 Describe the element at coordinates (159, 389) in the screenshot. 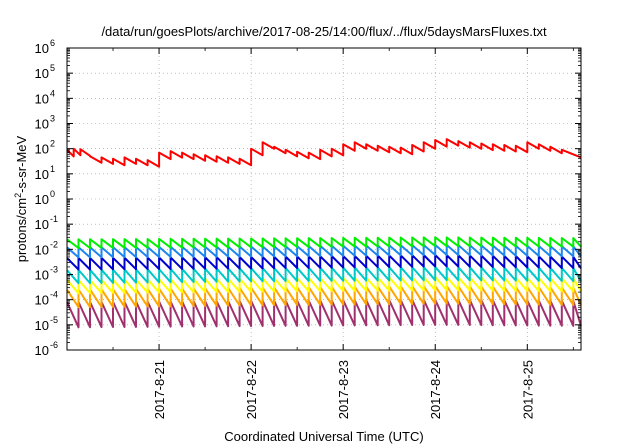

I see `x-tick-label: 2017-8-21` at that location.